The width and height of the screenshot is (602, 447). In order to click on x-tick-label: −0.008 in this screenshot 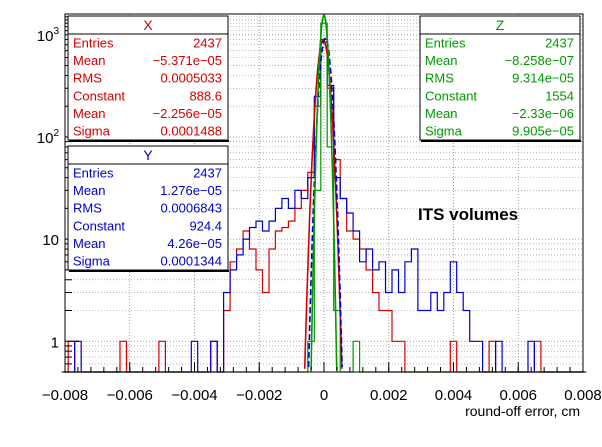, I will do `click(65, 395)`.